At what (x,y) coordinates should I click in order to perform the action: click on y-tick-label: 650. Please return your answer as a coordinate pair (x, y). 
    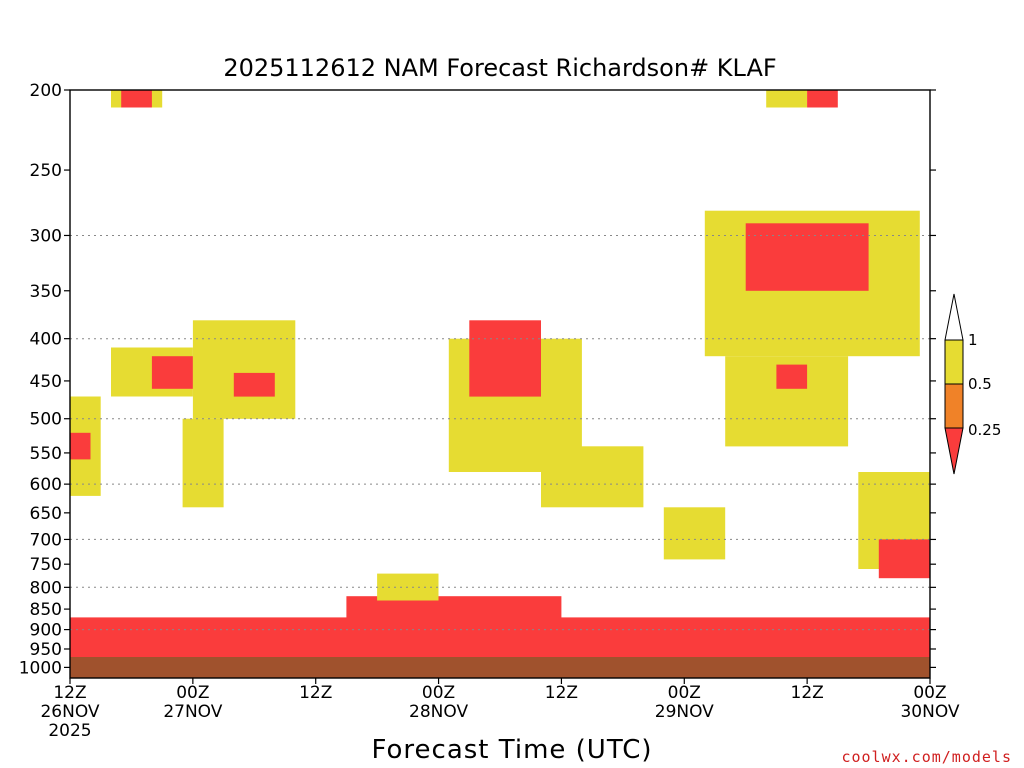
    Looking at the image, I should click on (46, 514).